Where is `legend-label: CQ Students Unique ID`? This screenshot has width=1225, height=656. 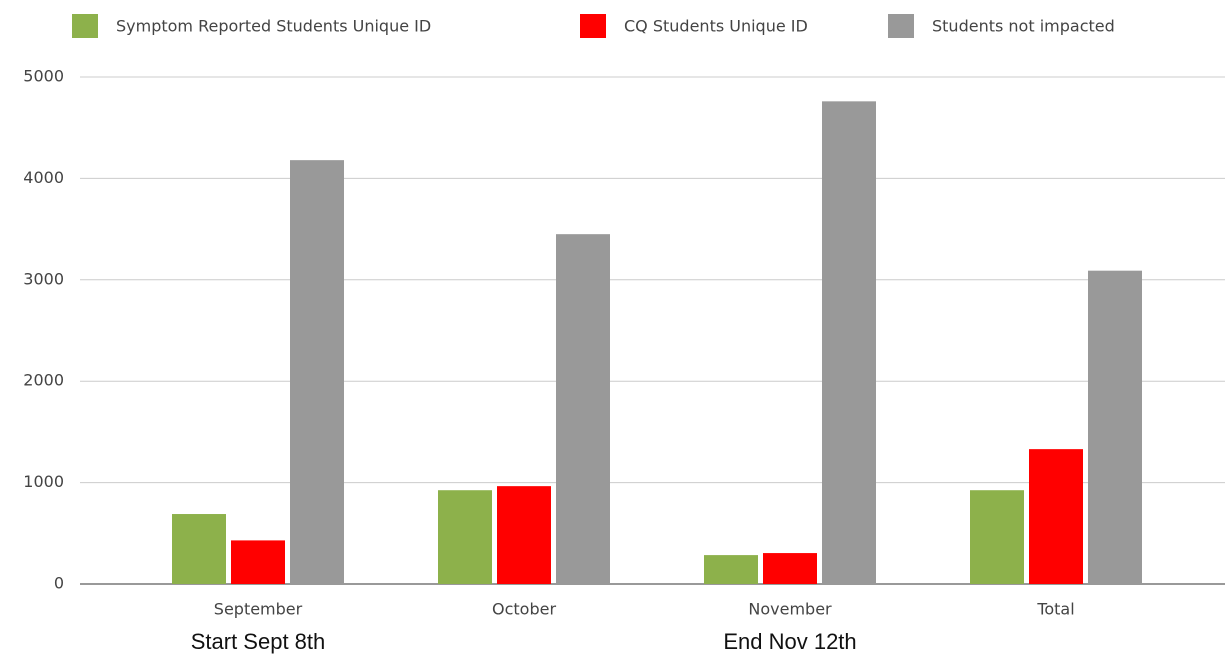
legend-label: CQ Students Unique ID is located at coordinates (716, 26).